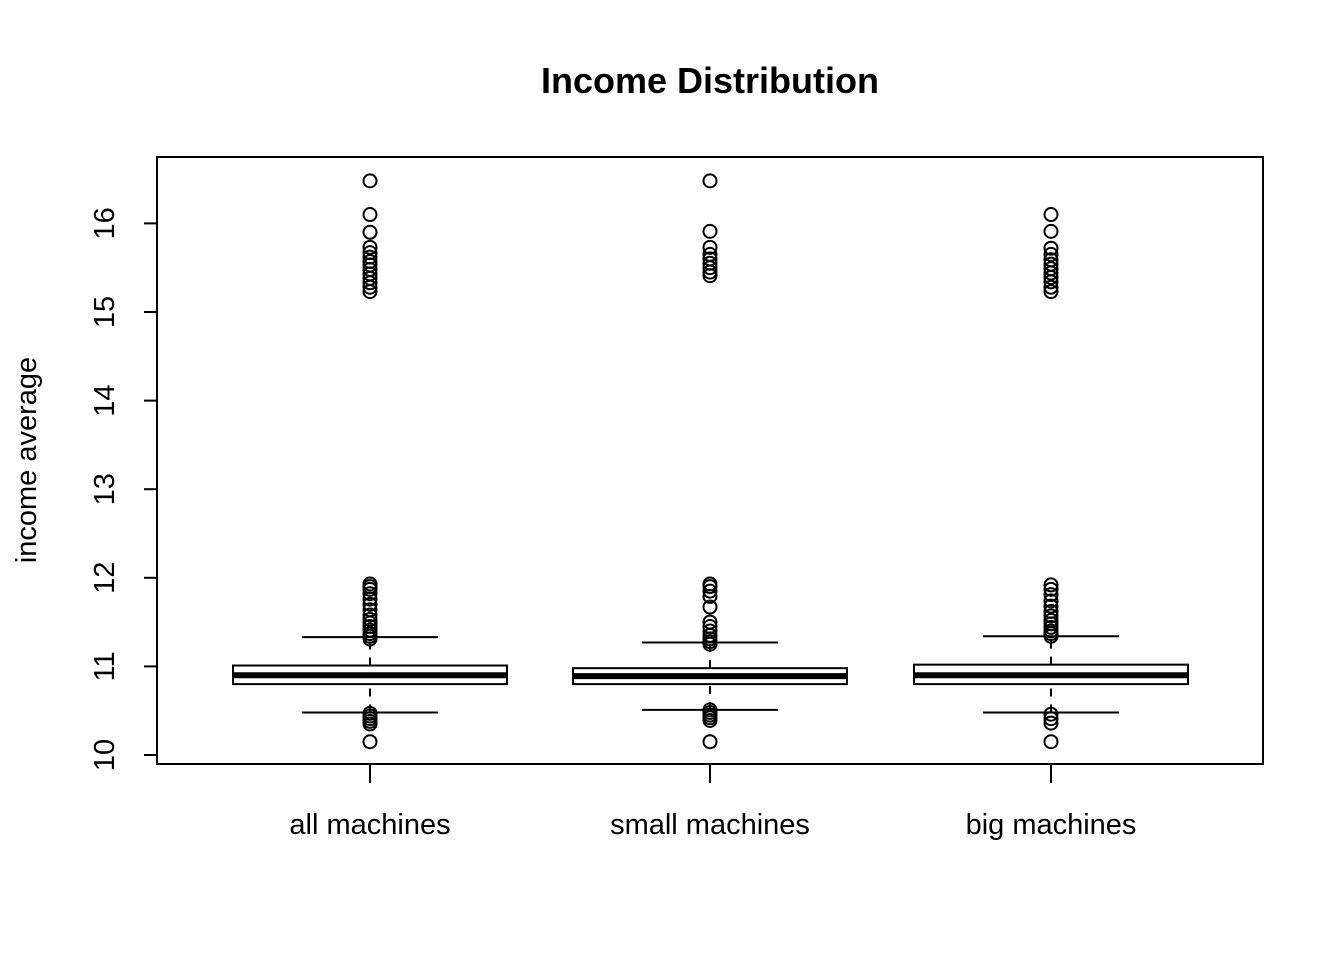 The image size is (1344, 960). What do you see at coordinates (105, 489) in the screenshot?
I see `y-tick-label: 13` at bounding box center [105, 489].